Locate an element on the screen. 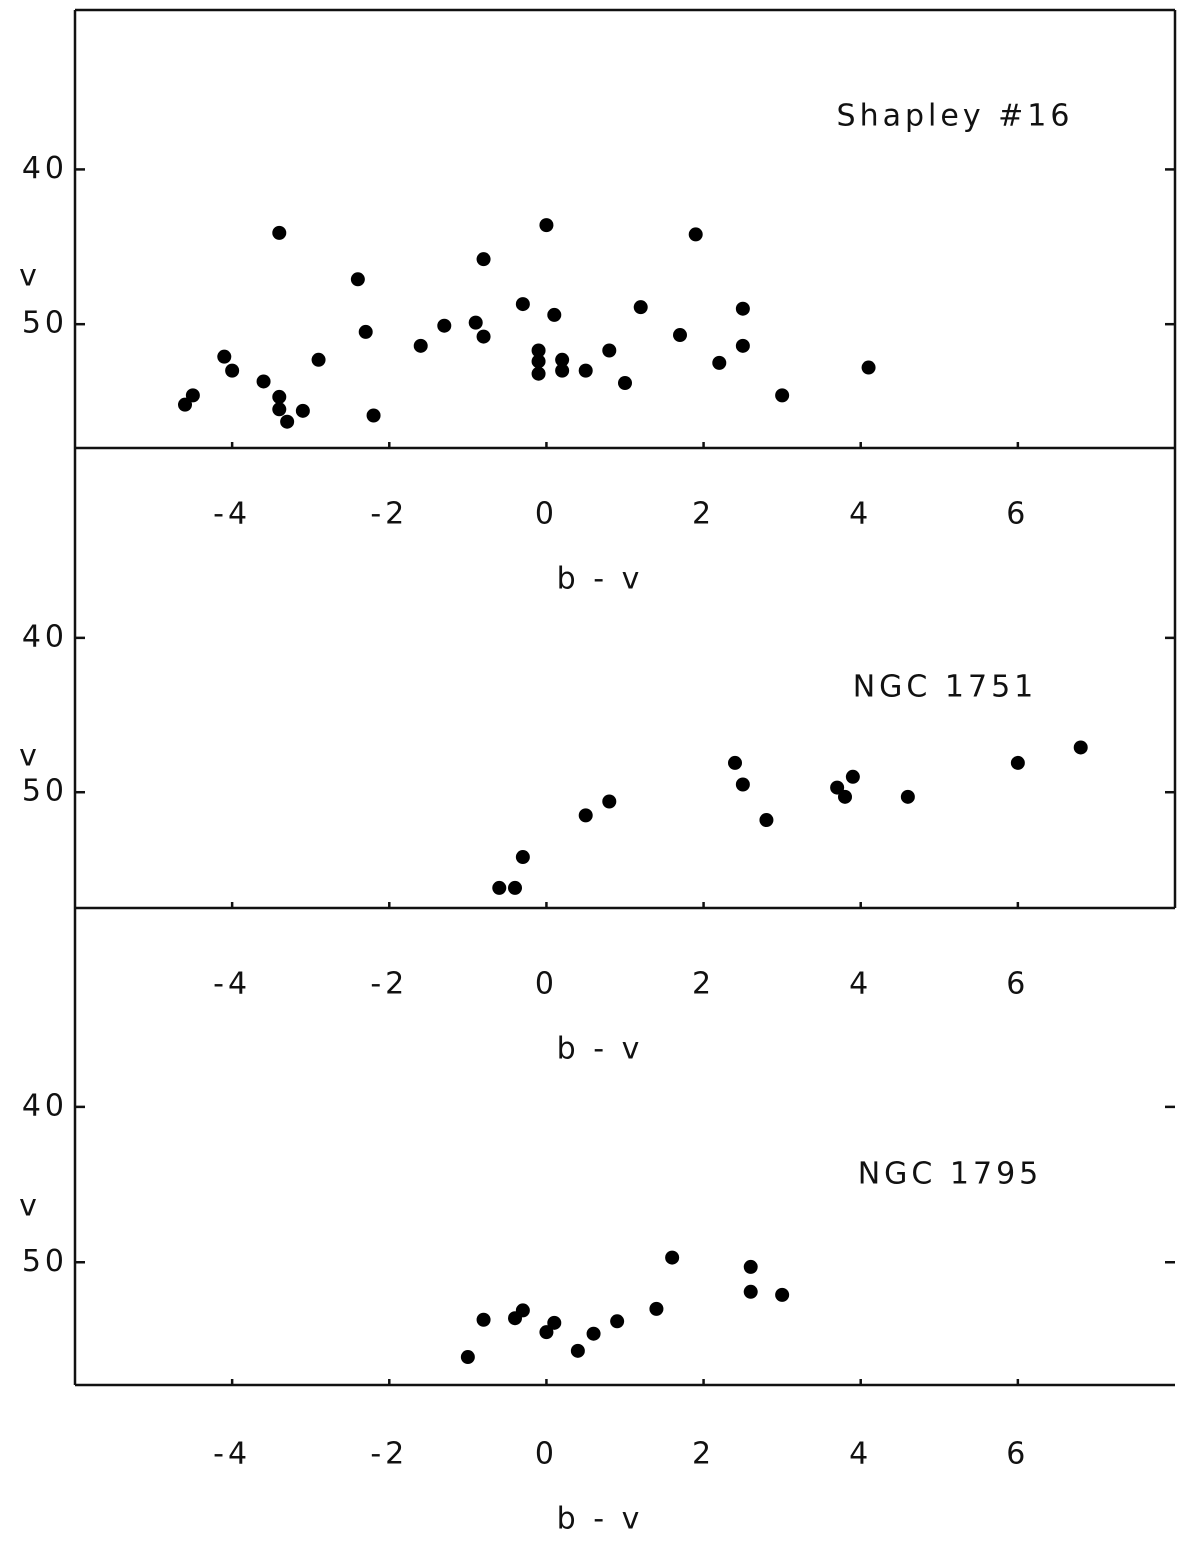 The image size is (1200, 1542). panel-title: Shapley #16 is located at coordinates (955, 116).